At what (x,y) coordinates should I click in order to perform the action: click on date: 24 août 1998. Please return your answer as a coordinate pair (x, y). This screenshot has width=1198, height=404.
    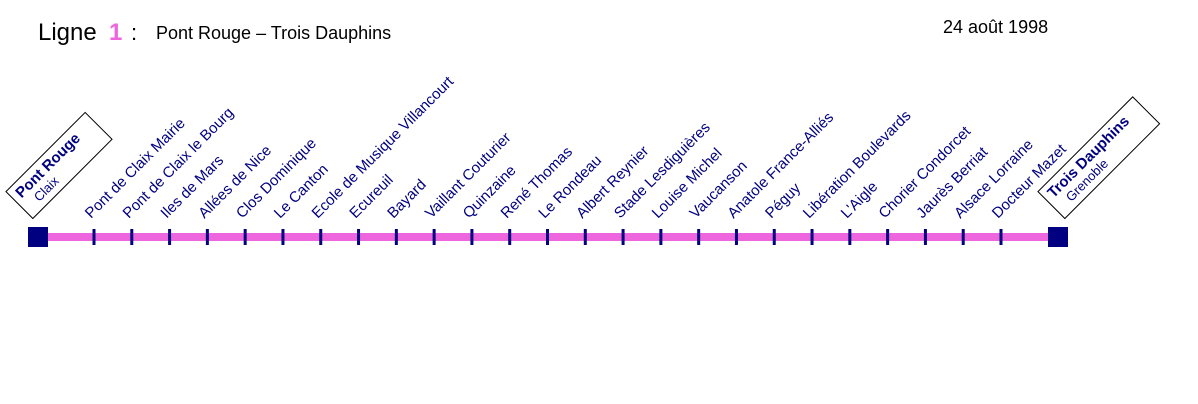
    Looking at the image, I should click on (995, 27).